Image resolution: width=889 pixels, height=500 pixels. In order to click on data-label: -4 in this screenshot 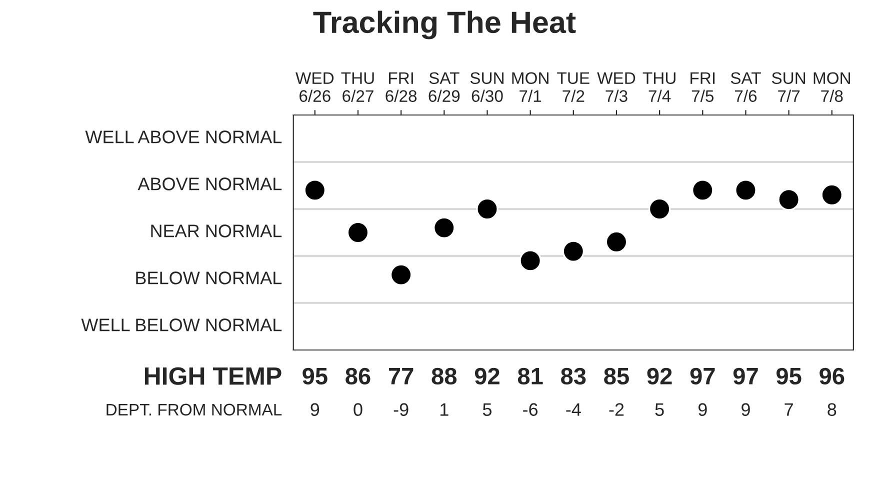, I will do `click(573, 409)`.